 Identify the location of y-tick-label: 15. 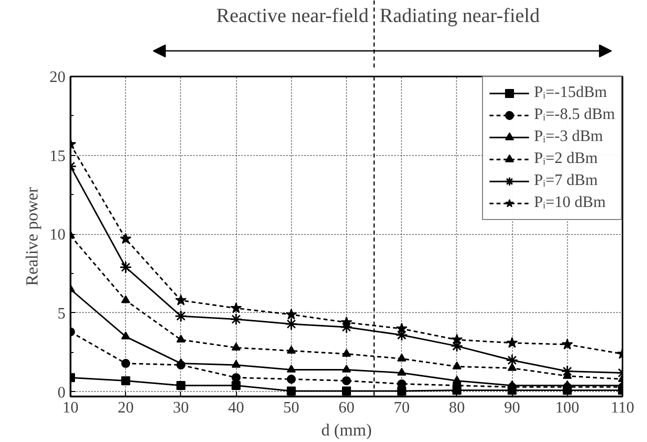
(58, 156).